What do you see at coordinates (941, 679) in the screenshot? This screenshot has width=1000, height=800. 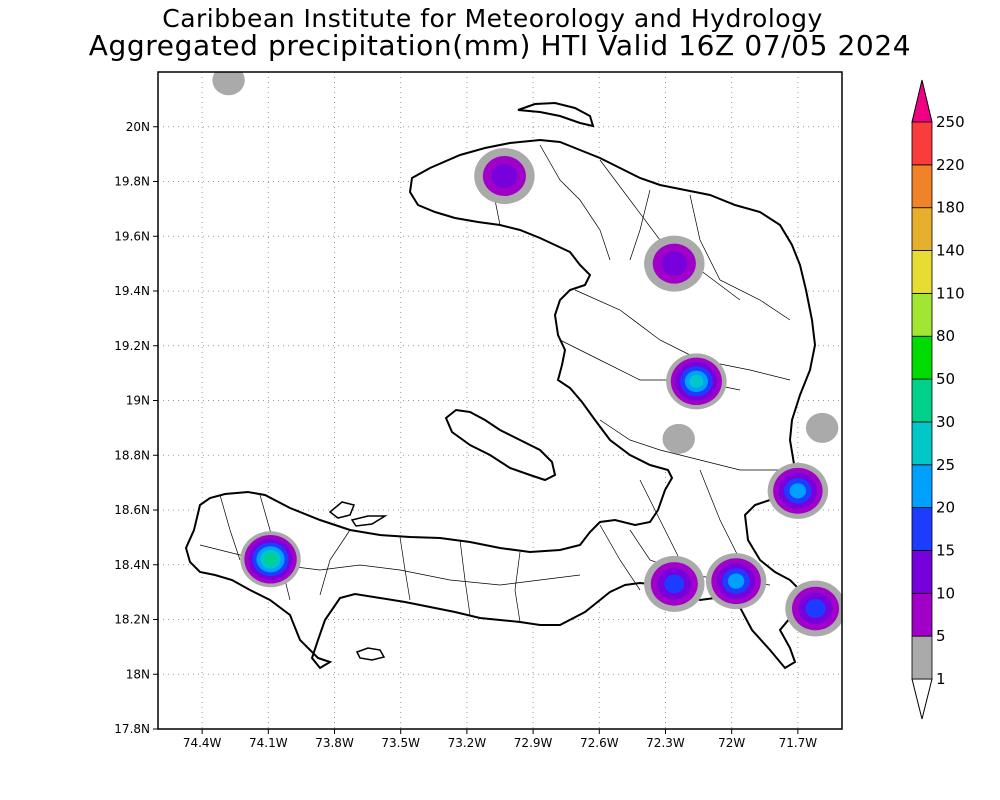 I see `colorbar-label: 1` at bounding box center [941, 679].